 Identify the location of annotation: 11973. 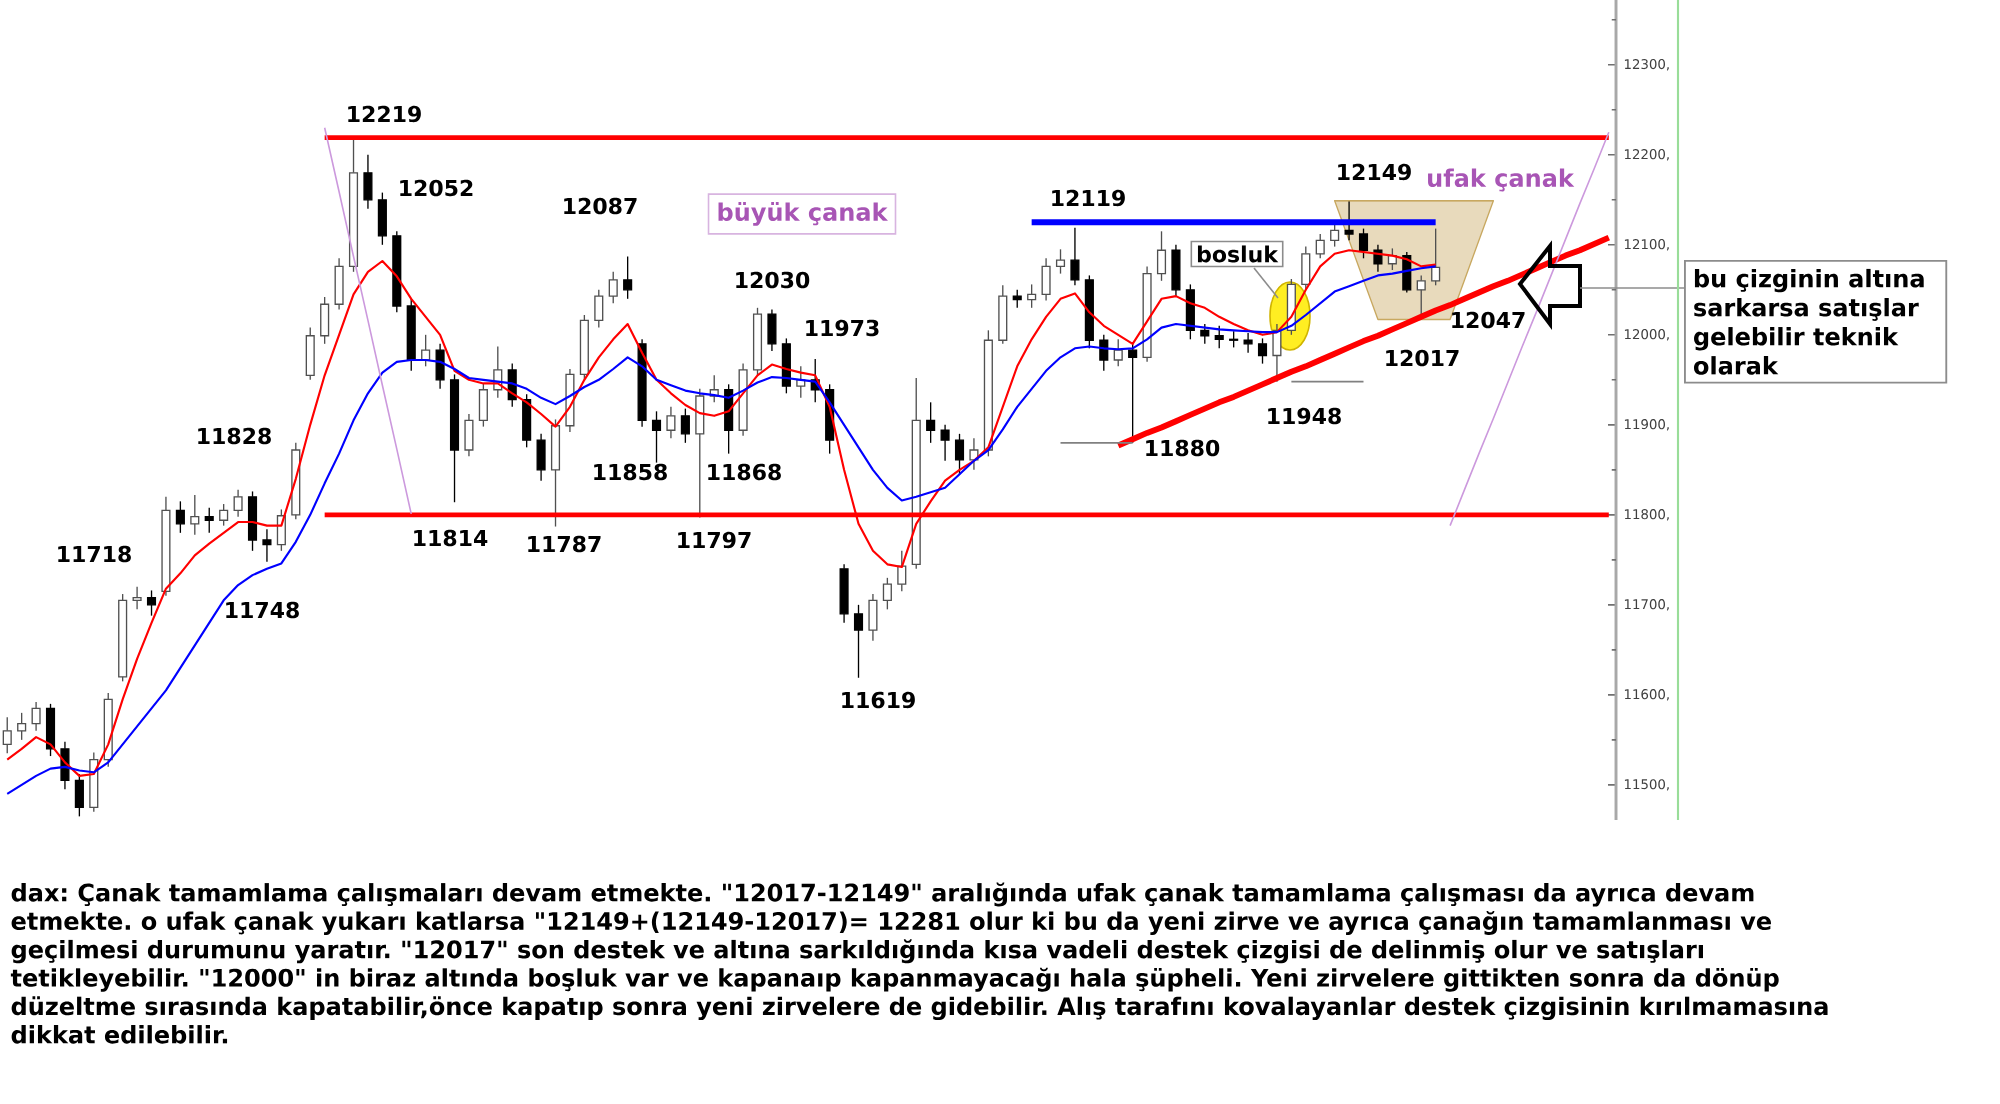
(842, 328).